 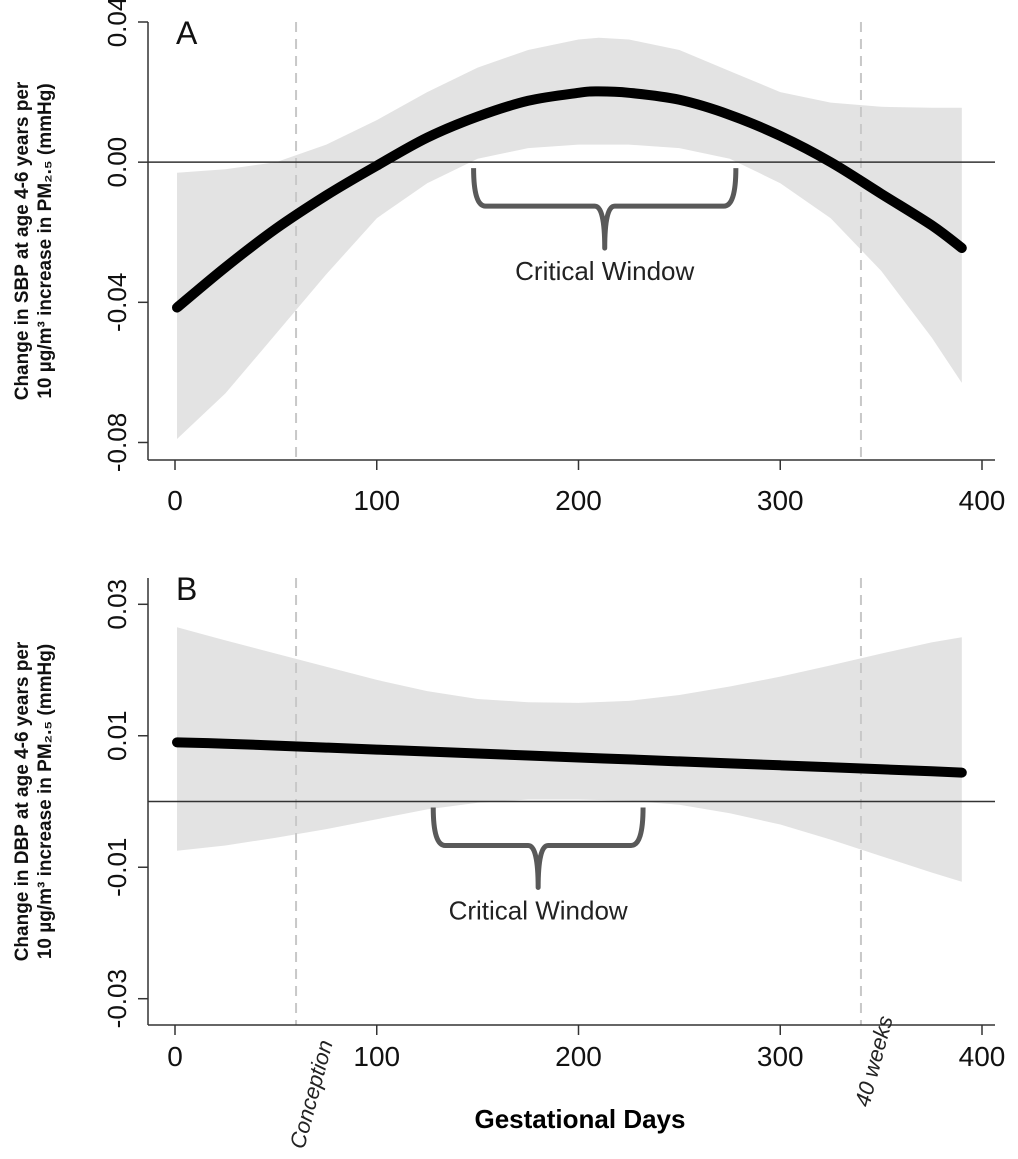 I want to click on y-tick-label: 0.00, so click(x=117, y=162).